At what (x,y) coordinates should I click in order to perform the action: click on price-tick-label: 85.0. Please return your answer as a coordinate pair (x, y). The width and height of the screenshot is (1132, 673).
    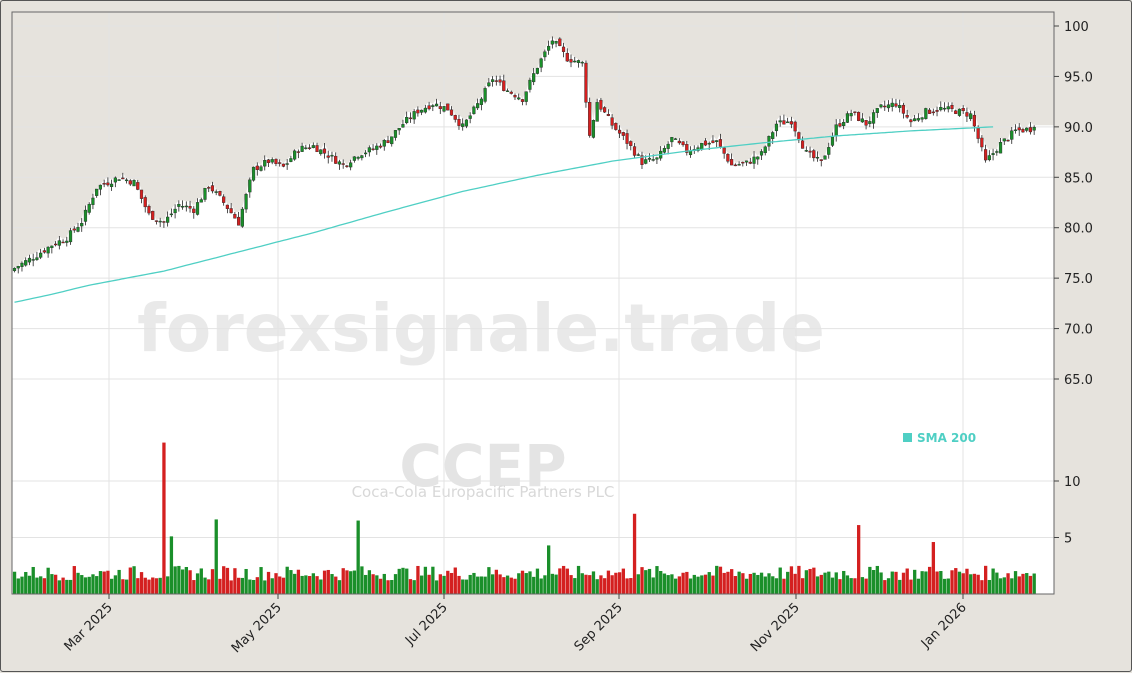
    Looking at the image, I should click on (1078, 178).